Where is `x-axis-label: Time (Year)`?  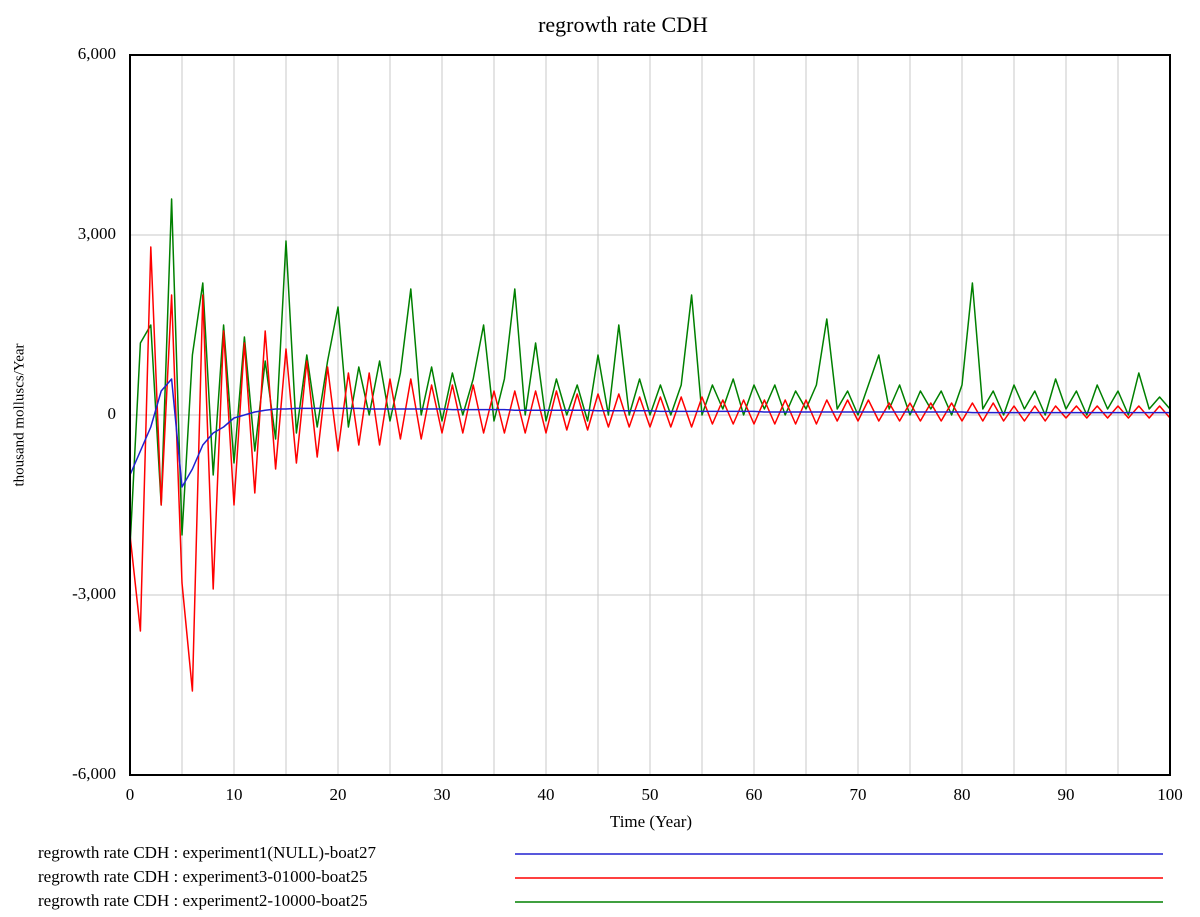 x-axis-label: Time (Year) is located at coordinates (651, 821).